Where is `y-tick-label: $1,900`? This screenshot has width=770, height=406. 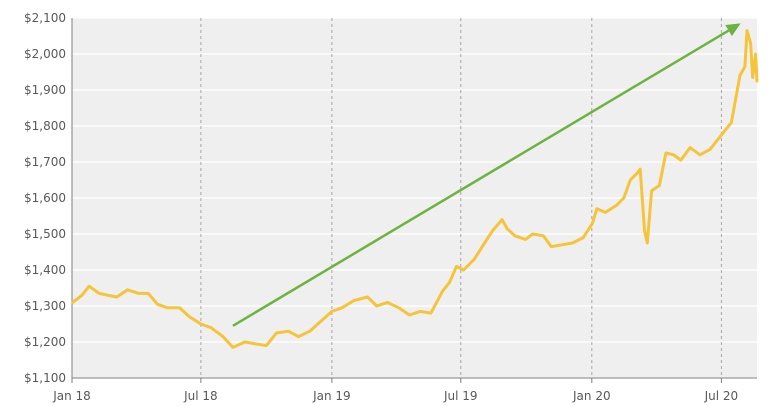
y-tick-label: $1,900 is located at coordinates (45, 90).